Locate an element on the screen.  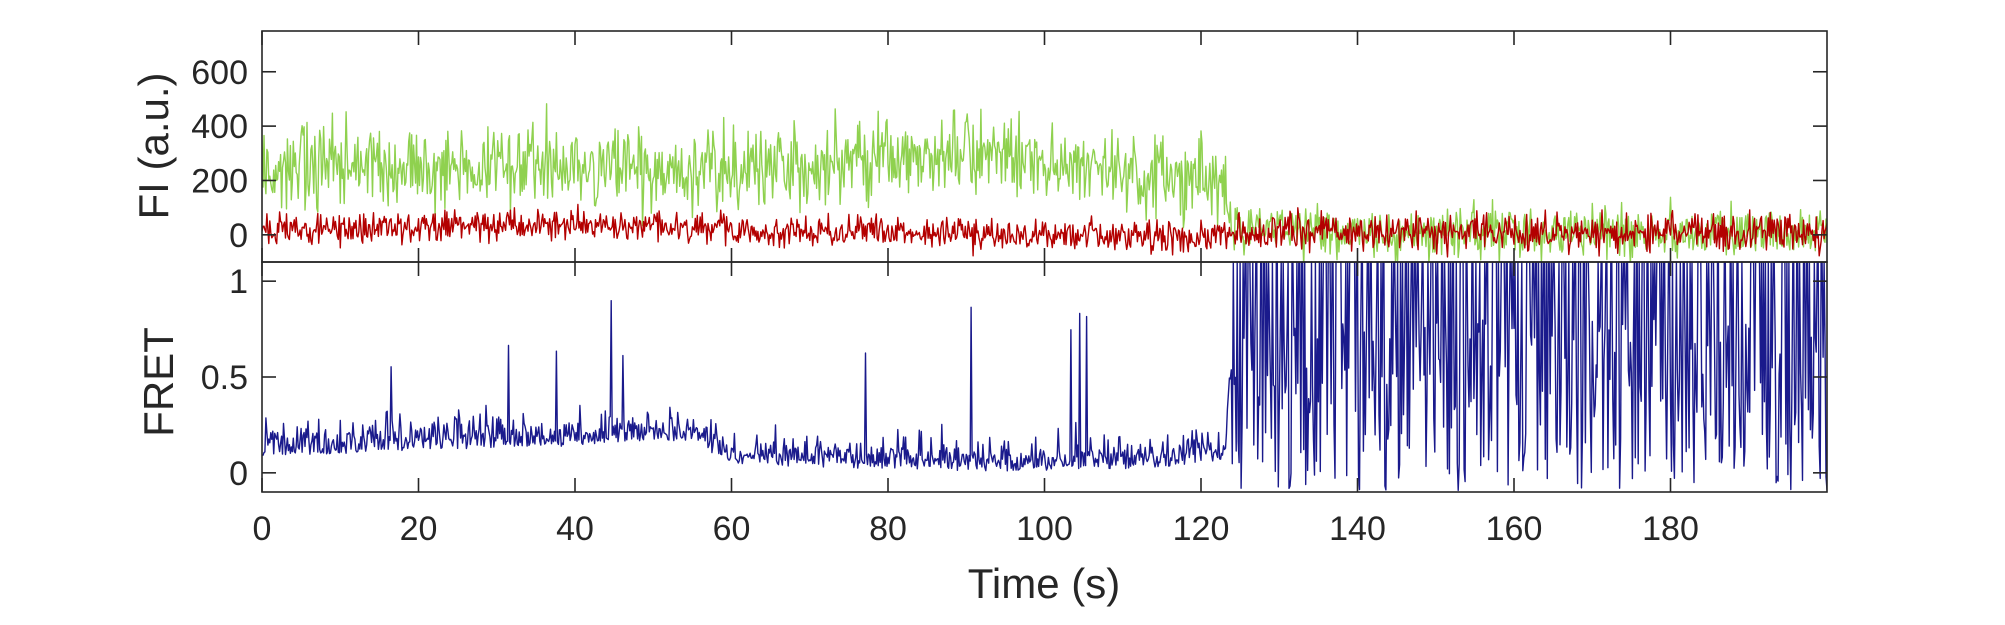
time-x-tick-label: 40 is located at coordinates (575, 529).